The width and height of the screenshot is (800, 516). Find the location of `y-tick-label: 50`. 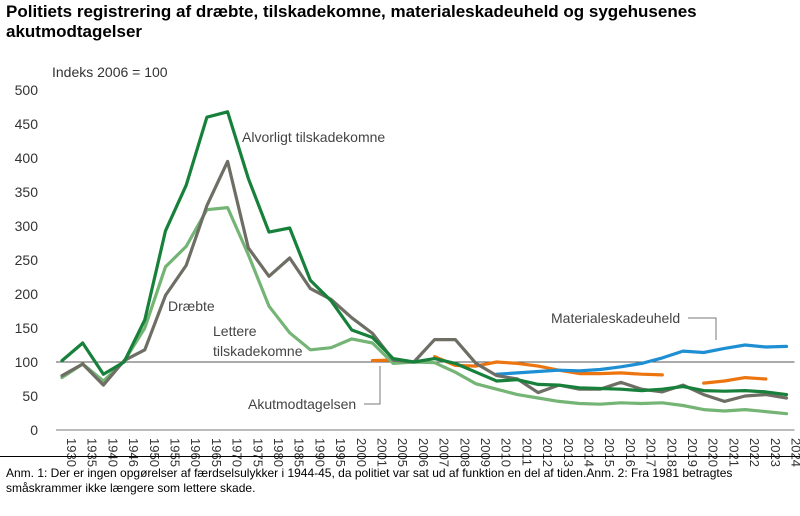

y-tick-label: 50 is located at coordinates (30, 396).